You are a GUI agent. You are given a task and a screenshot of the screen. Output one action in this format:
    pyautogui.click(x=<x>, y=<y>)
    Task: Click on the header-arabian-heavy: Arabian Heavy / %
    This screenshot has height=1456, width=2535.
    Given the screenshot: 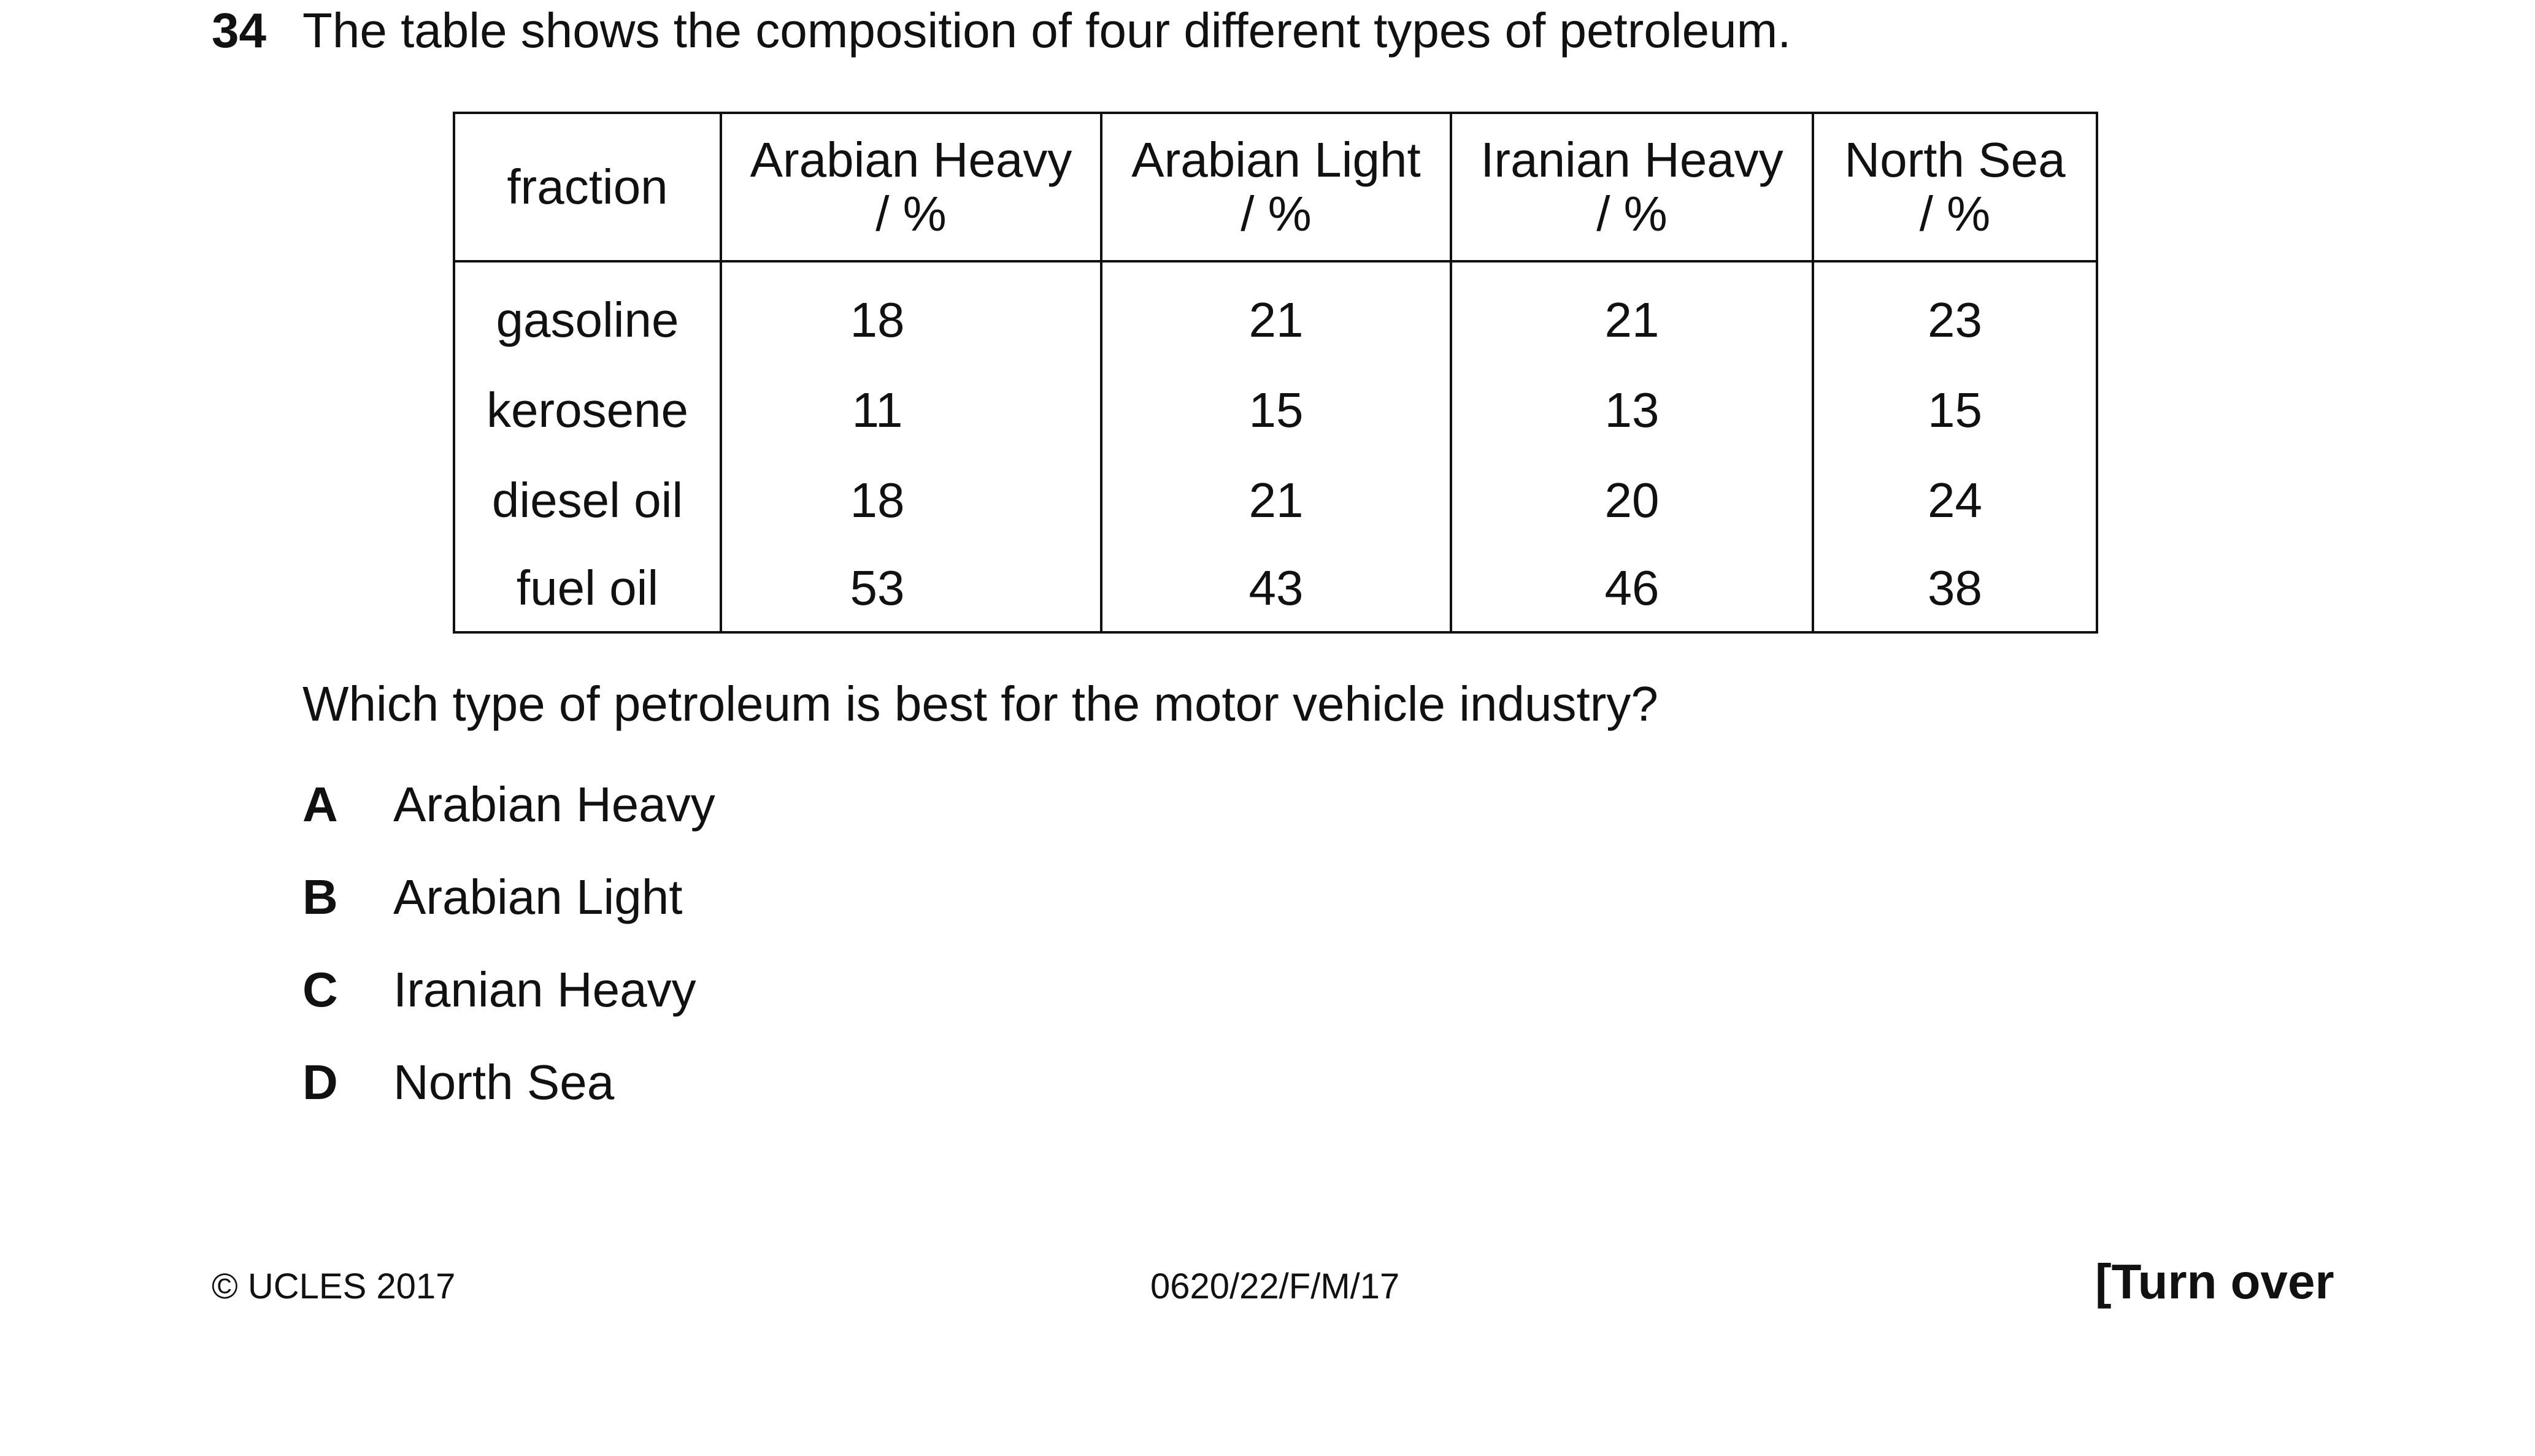 What is the action you would take?
    pyautogui.click(x=911, y=187)
    